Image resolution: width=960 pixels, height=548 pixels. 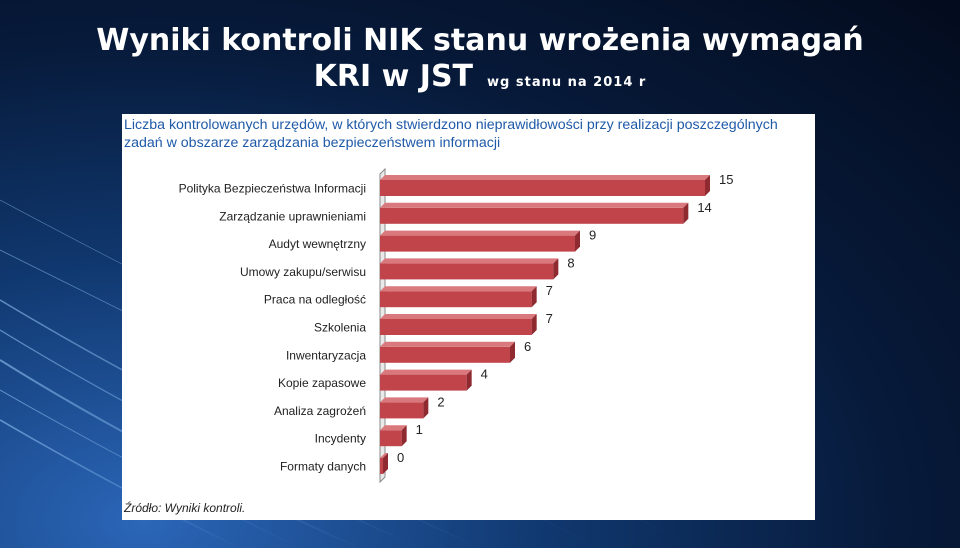 I want to click on chart-source: Źródło: Wyniki kontroli., so click(x=185, y=508).